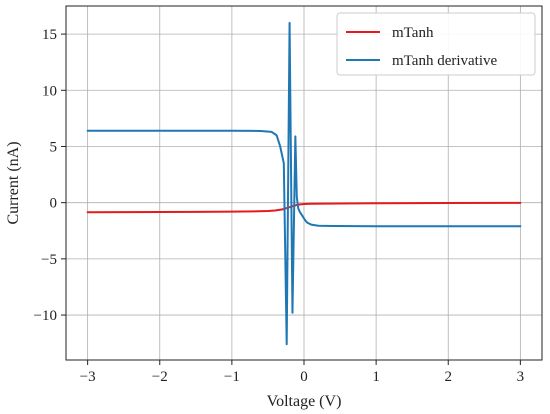 The width and height of the screenshot is (550, 414). I want to click on y-tick-label: 15, so click(49, 35).